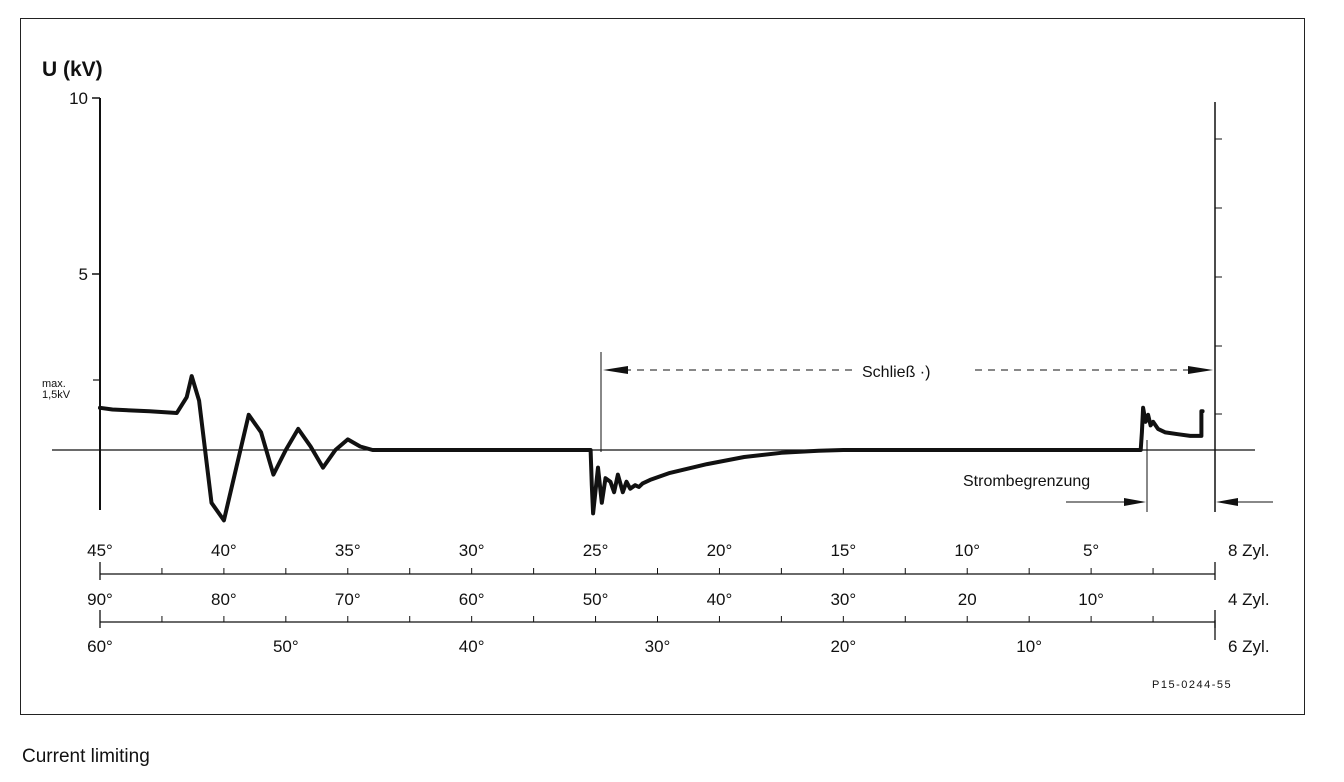 Image resolution: width=1344 pixels, height=782 pixels. What do you see at coordinates (1135, 502) in the screenshot?
I see `current-limit-arrow-head` at bounding box center [1135, 502].